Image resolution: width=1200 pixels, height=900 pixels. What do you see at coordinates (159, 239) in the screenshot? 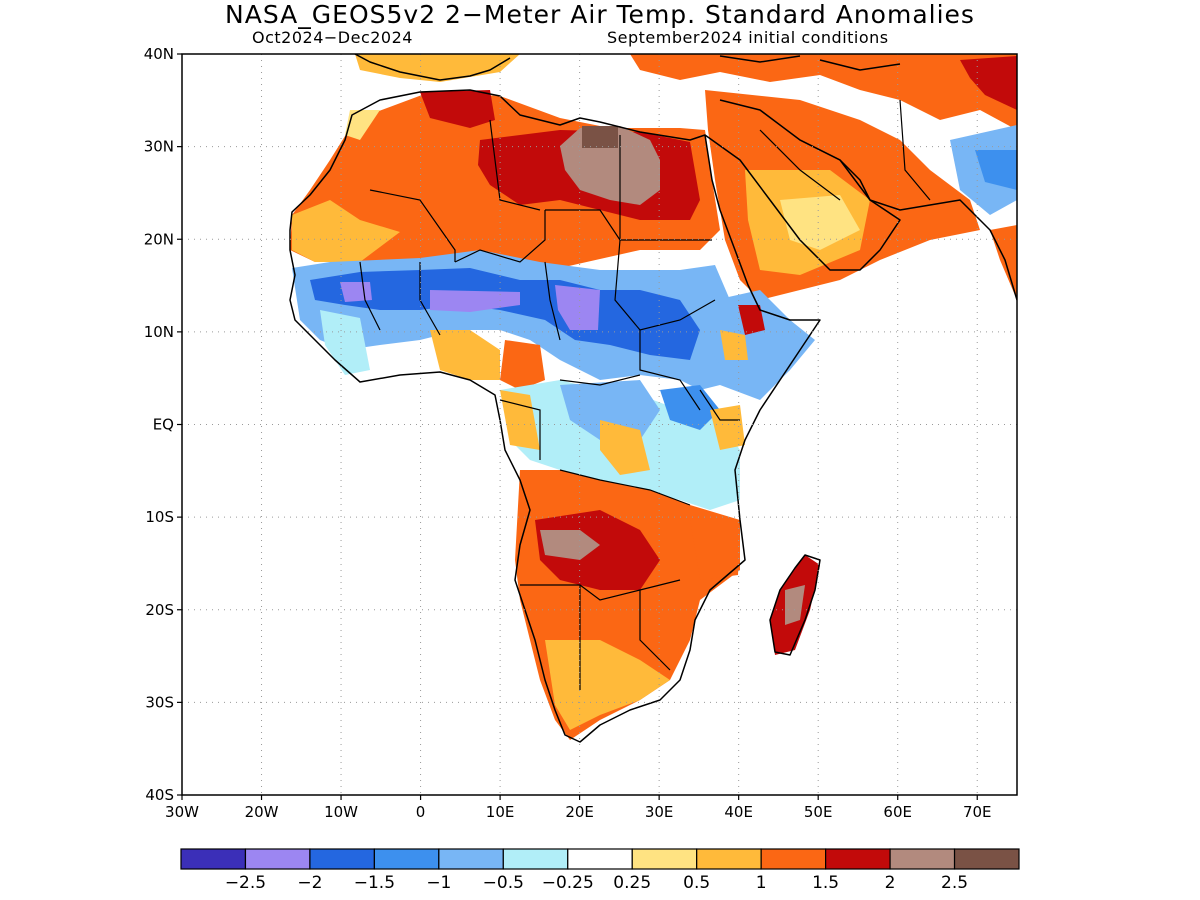
I see `lat-tick-label: 20N` at bounding box center [159, 239].